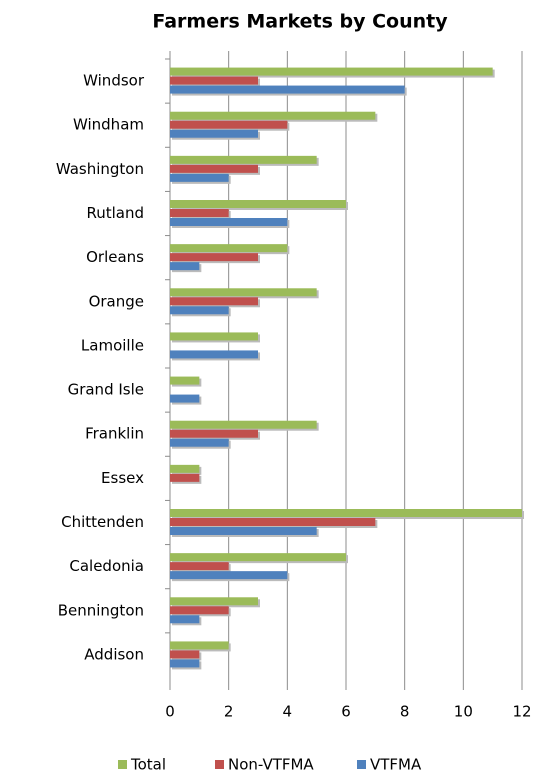 The height and width of the screenshot is (776, 558). I want to click on x-tick-label: 0, so click(170, 712).